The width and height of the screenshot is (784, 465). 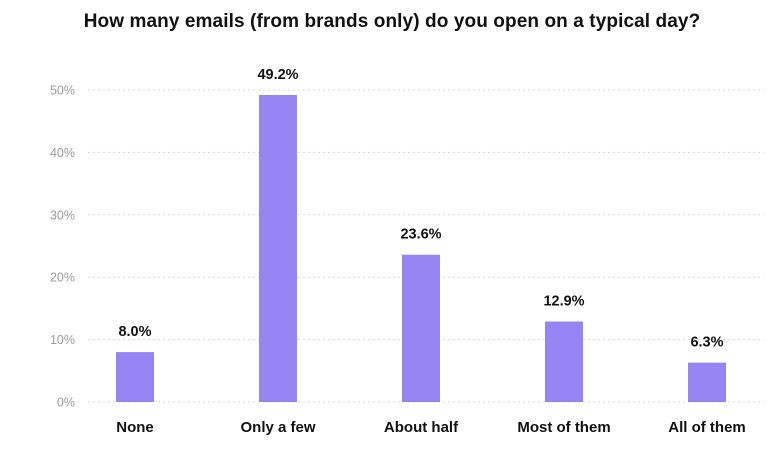 What do you see at coordinates (421, 427) in the screenshot?
I see `x-category-label: About half` at bounding box center [421, 427].